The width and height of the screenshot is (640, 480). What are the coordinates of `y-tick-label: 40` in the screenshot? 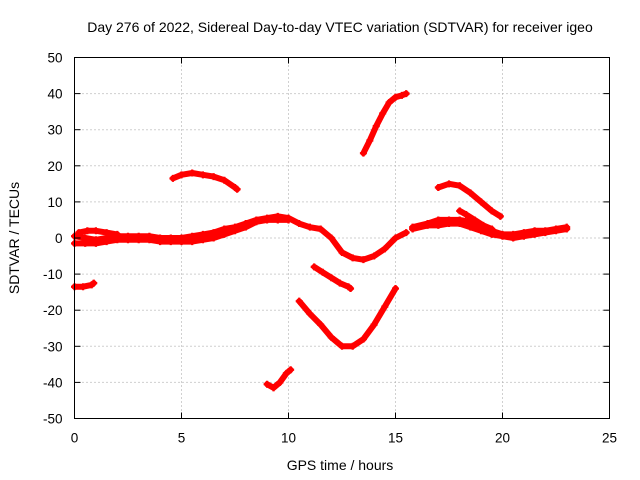 It's located at (54, 94).